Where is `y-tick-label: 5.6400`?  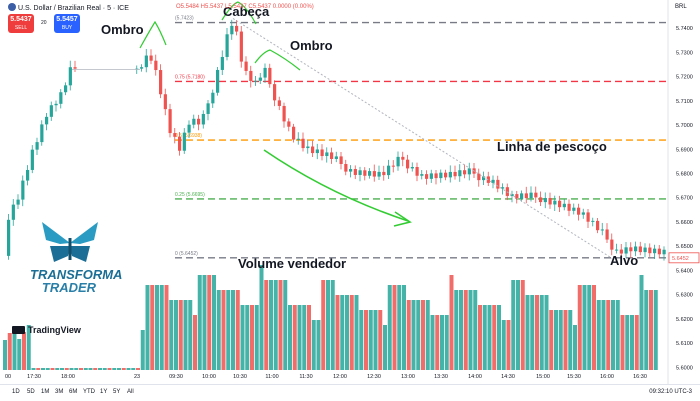
y-tick-label: 5.6400 is located at coordinates (684, 271).